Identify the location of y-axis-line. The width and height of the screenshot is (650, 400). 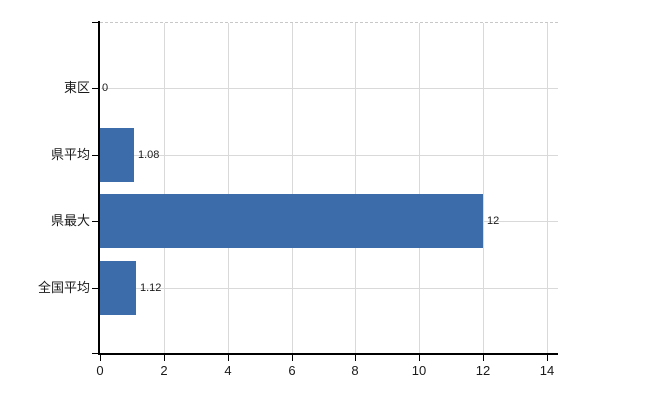
(99, 188).